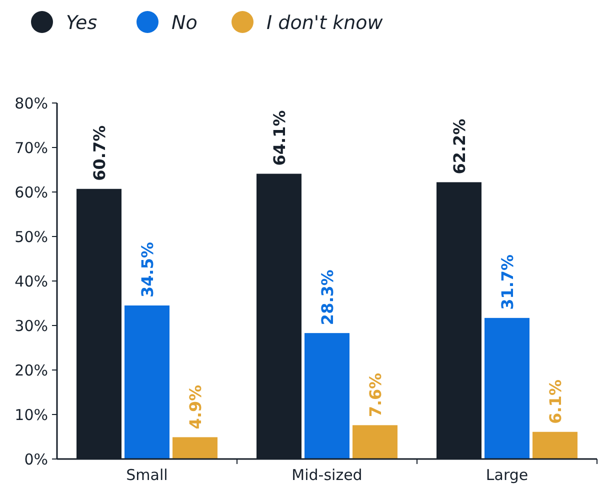  What do you see at coordinates (555, 401) in the screenshot?
I see `data-label: 6.1%` at bounding box center [555, 401].